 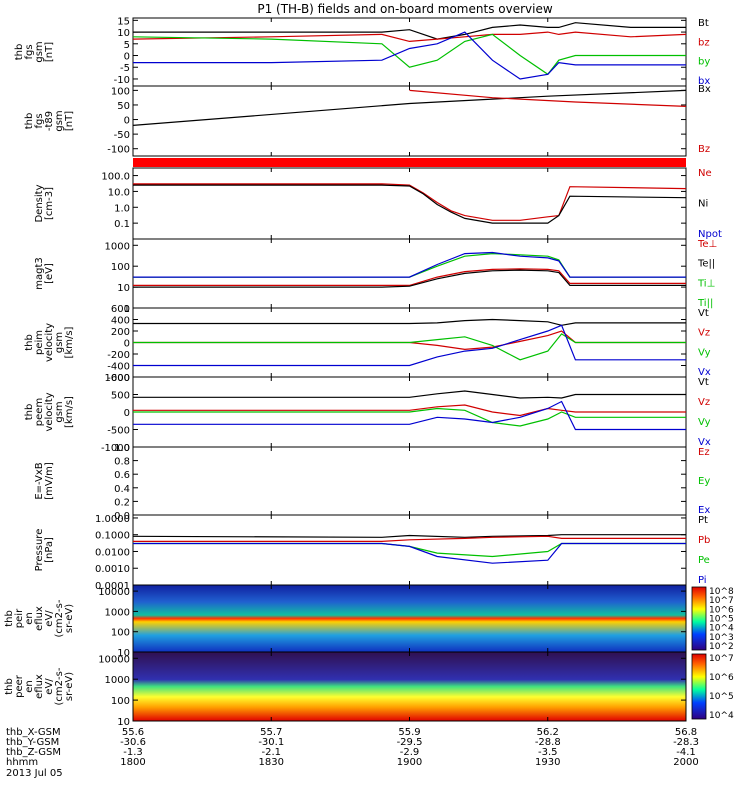 What do you see at coordinates (120, 321) in the screenshot?
I see `ytick-label: 400` at bounding box center [120, 321].